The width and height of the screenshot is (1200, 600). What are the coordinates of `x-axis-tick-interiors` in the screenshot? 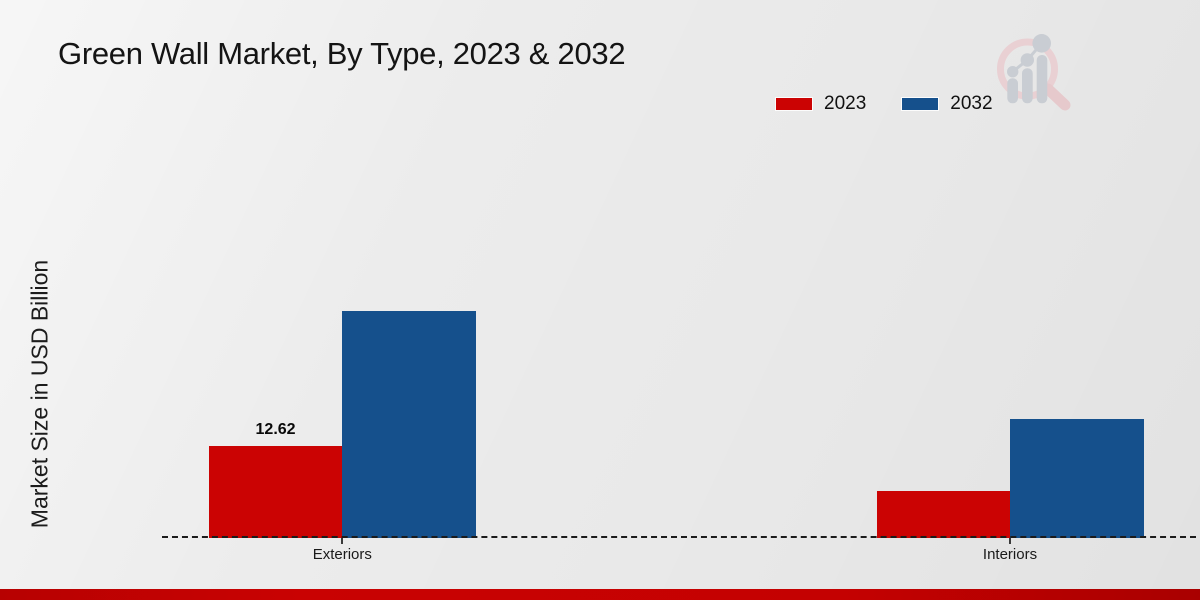 It's located at (1010, 541).